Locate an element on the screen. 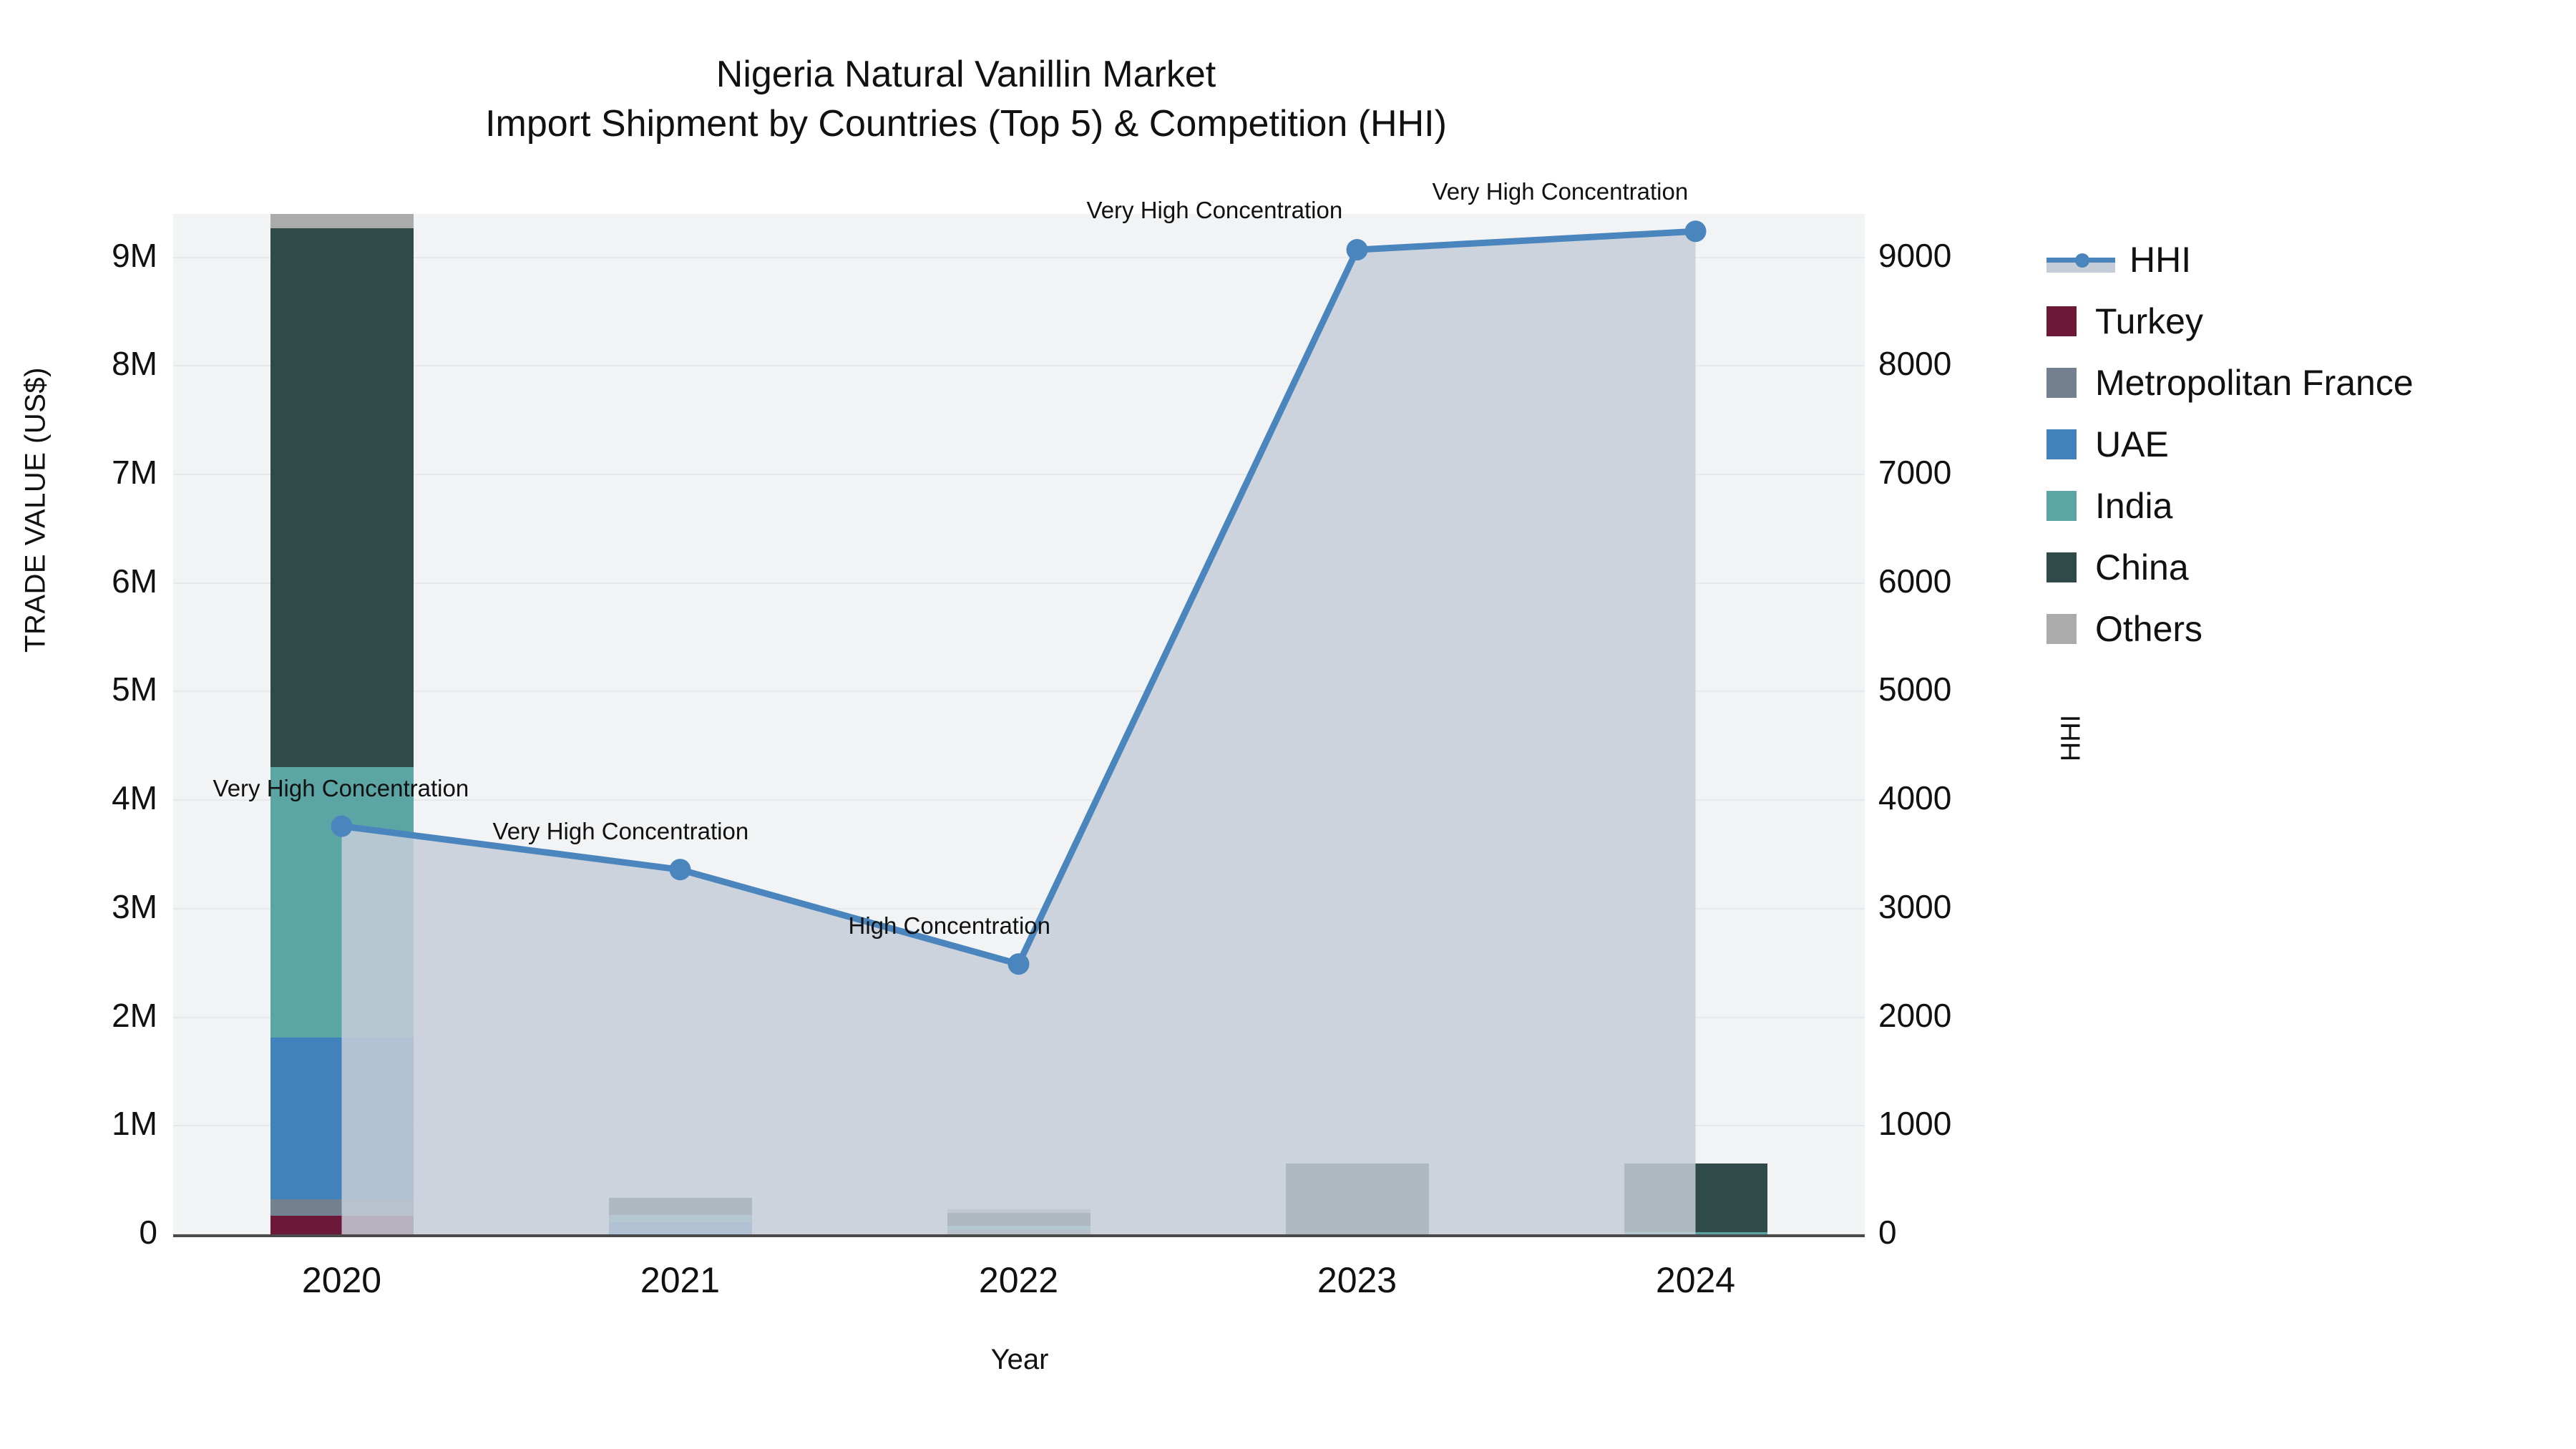 The image size is (2576, 1449). chart-title-line1: Nigeria Natural Vanillin Market is located at coordinates (966, 74).